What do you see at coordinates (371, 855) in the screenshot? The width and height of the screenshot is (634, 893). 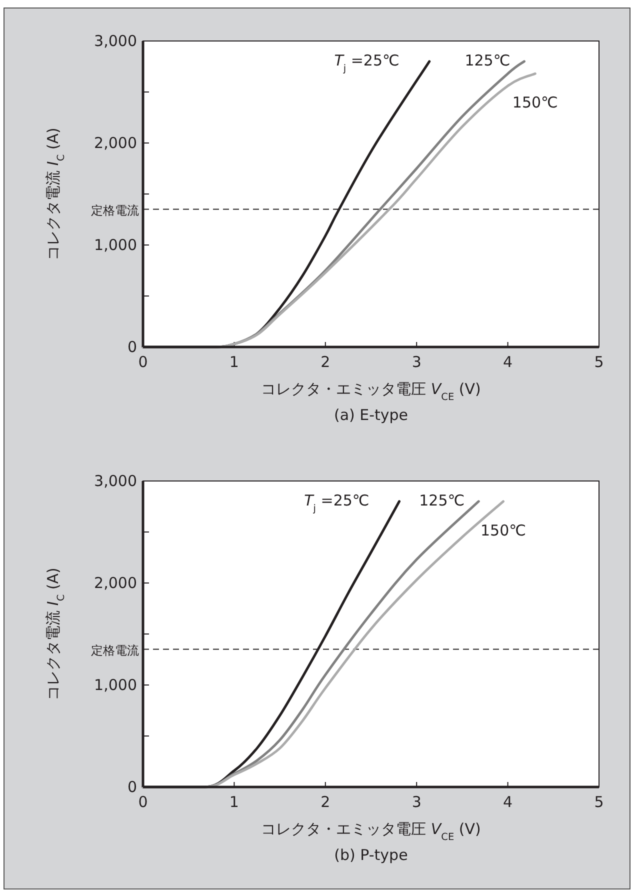 I see `text: (b) P-type` at bounding box center [371, 855].